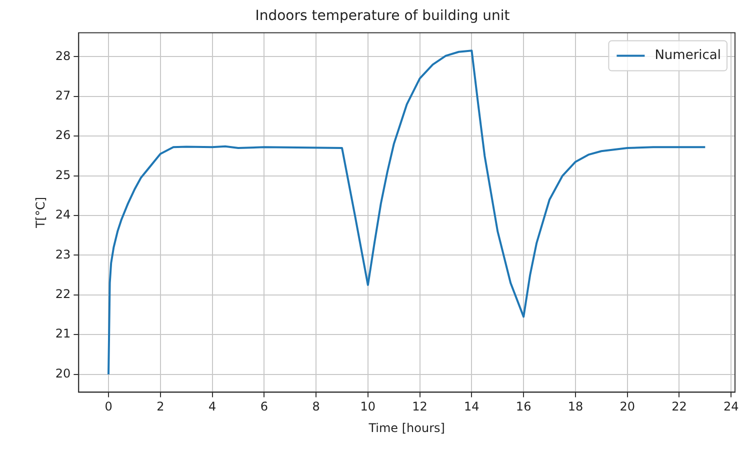  What do you see at coordinates (40, 213) in the screenshot?
I see `y-axis-title: T[°C]` at bounding box center [40, 213].